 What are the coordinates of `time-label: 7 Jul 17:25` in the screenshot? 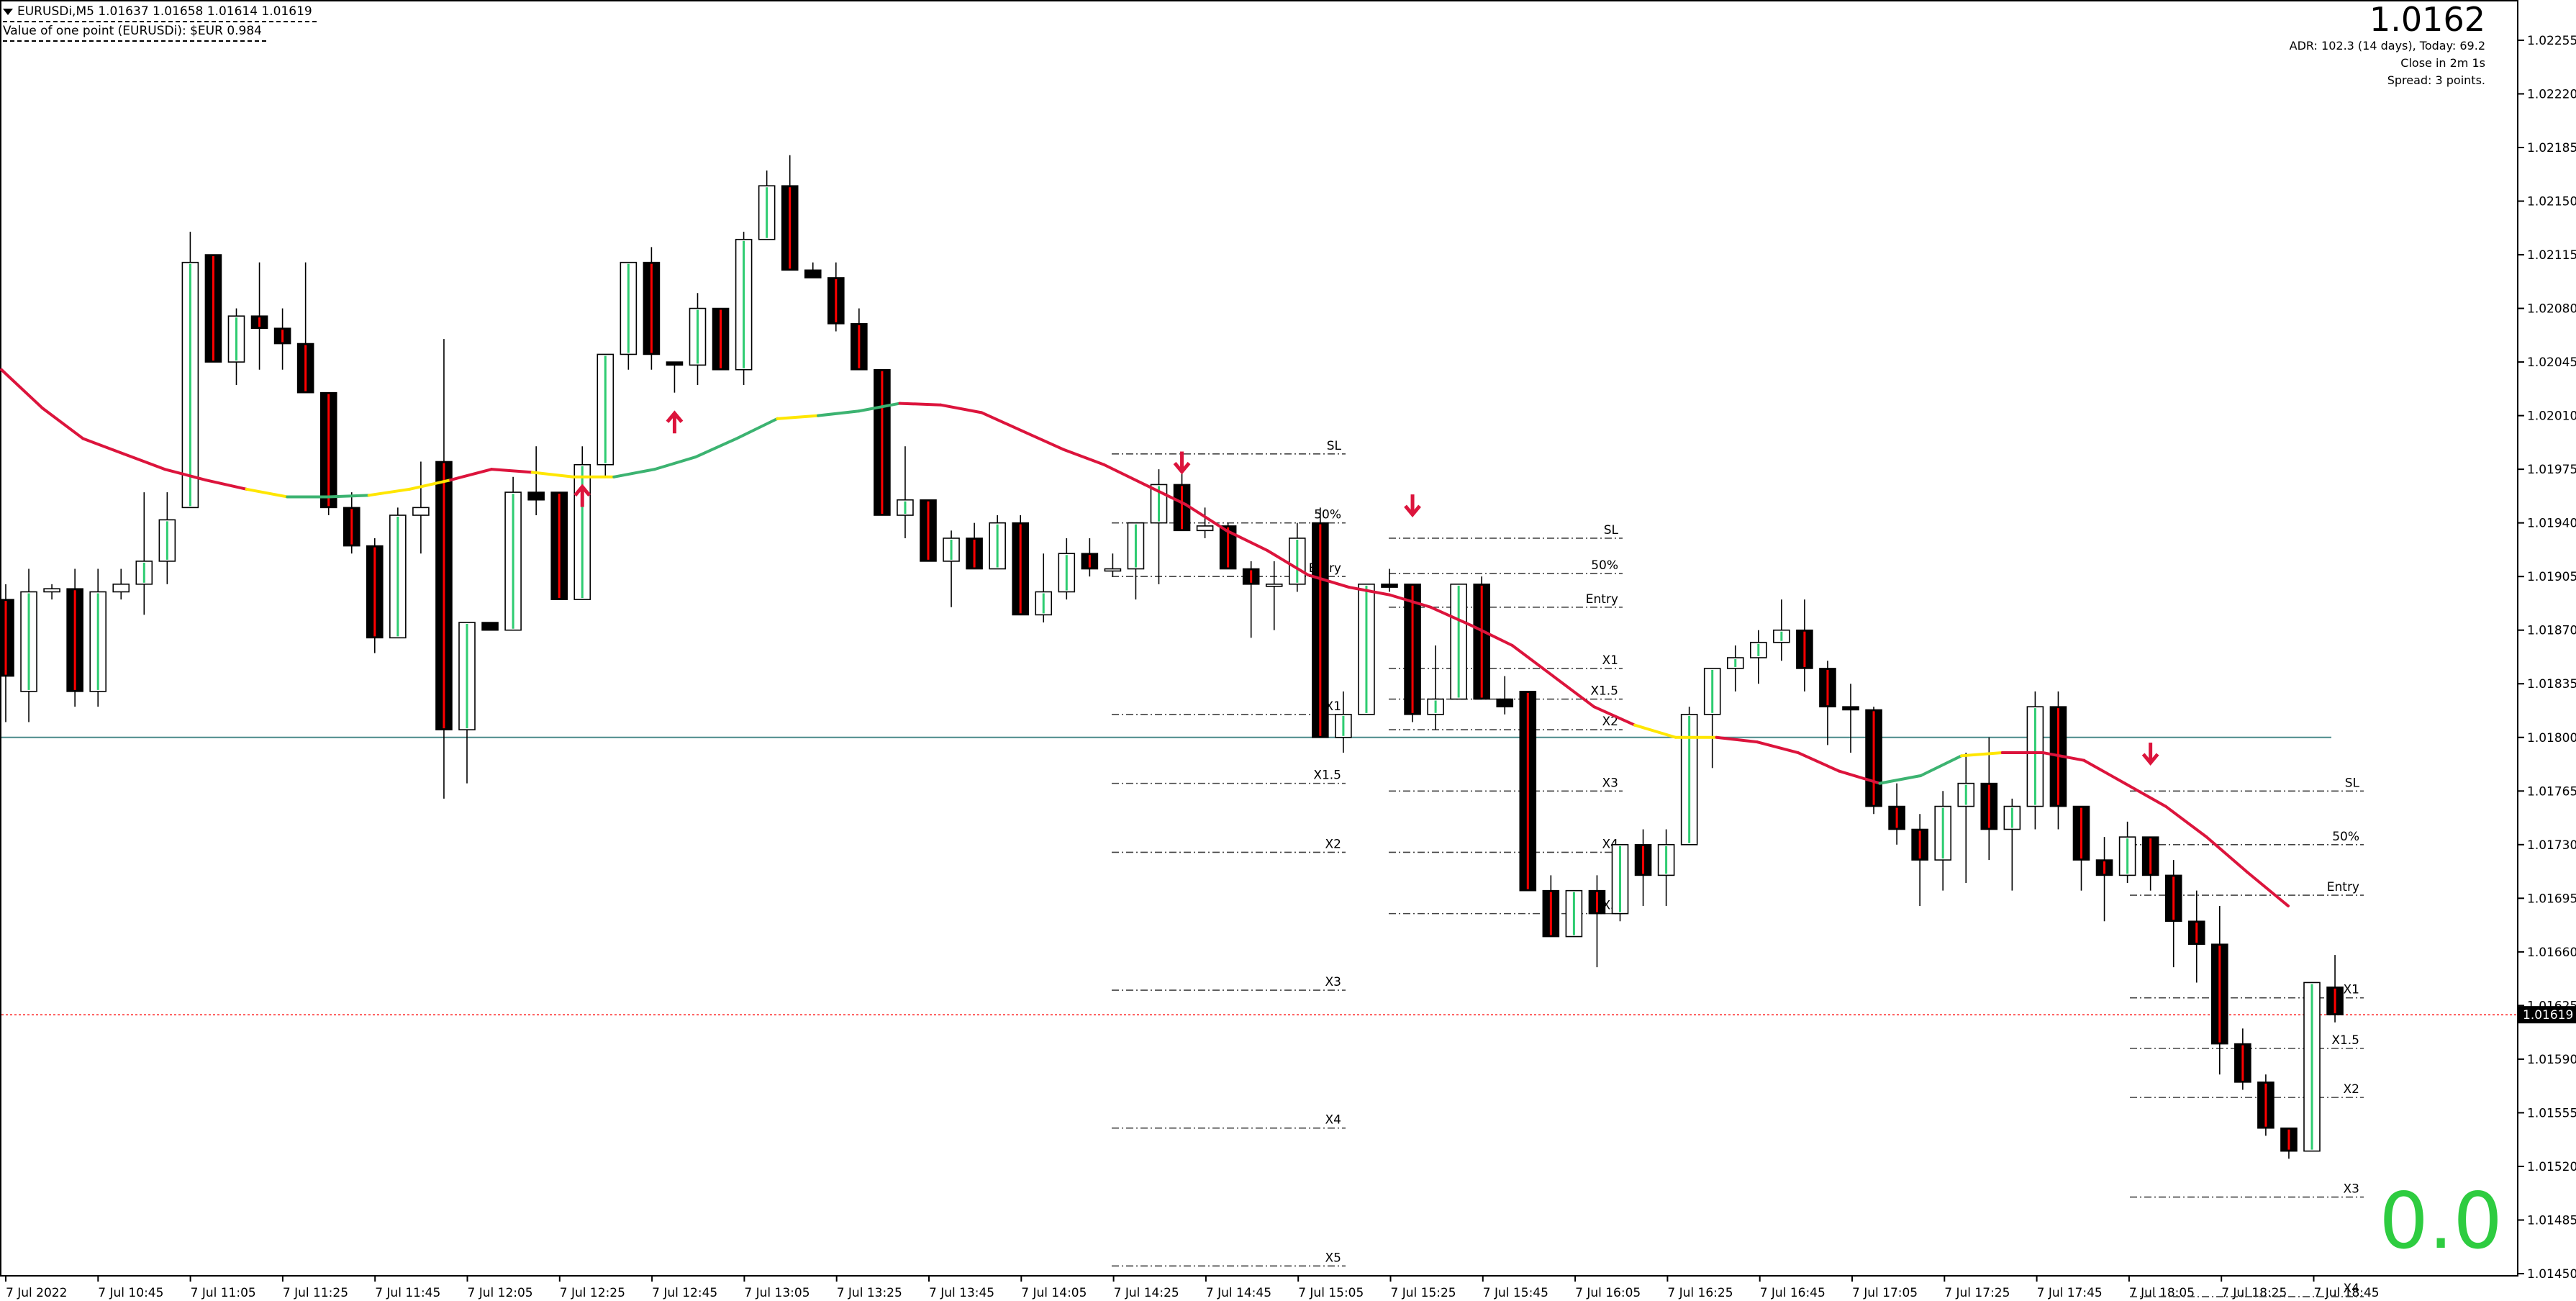 It's located at (1977, 1293).